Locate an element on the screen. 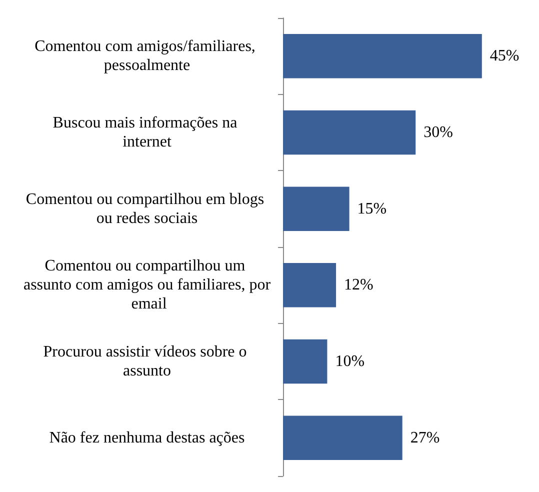 The width and height of the screenshot is (539, 492). y-tick-label: Comentou ou compartilhou um assunto com amigos ou familiares, por email is located at coordinates (147, 285).